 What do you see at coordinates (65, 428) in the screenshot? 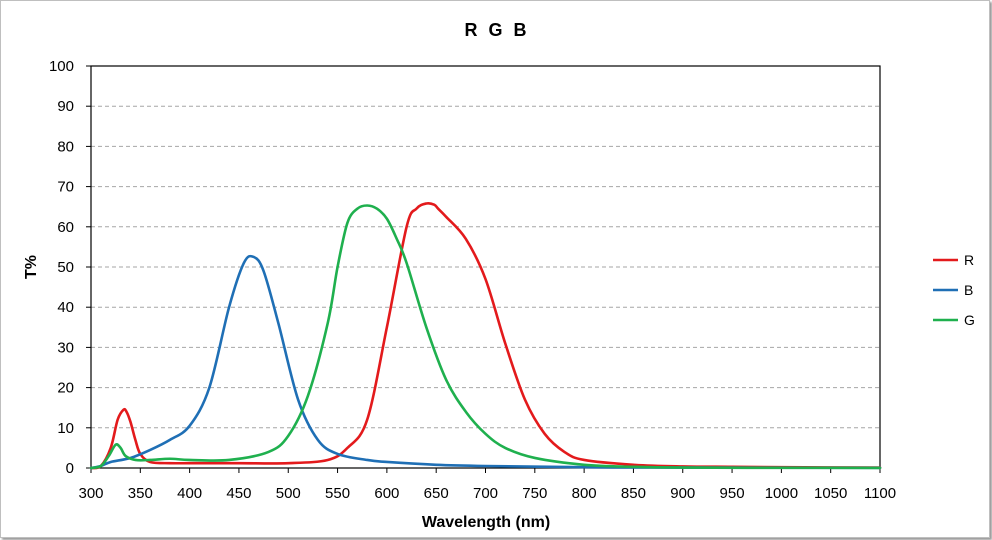
I see `y-tick-label: 10` at bounding box center [65, 428].